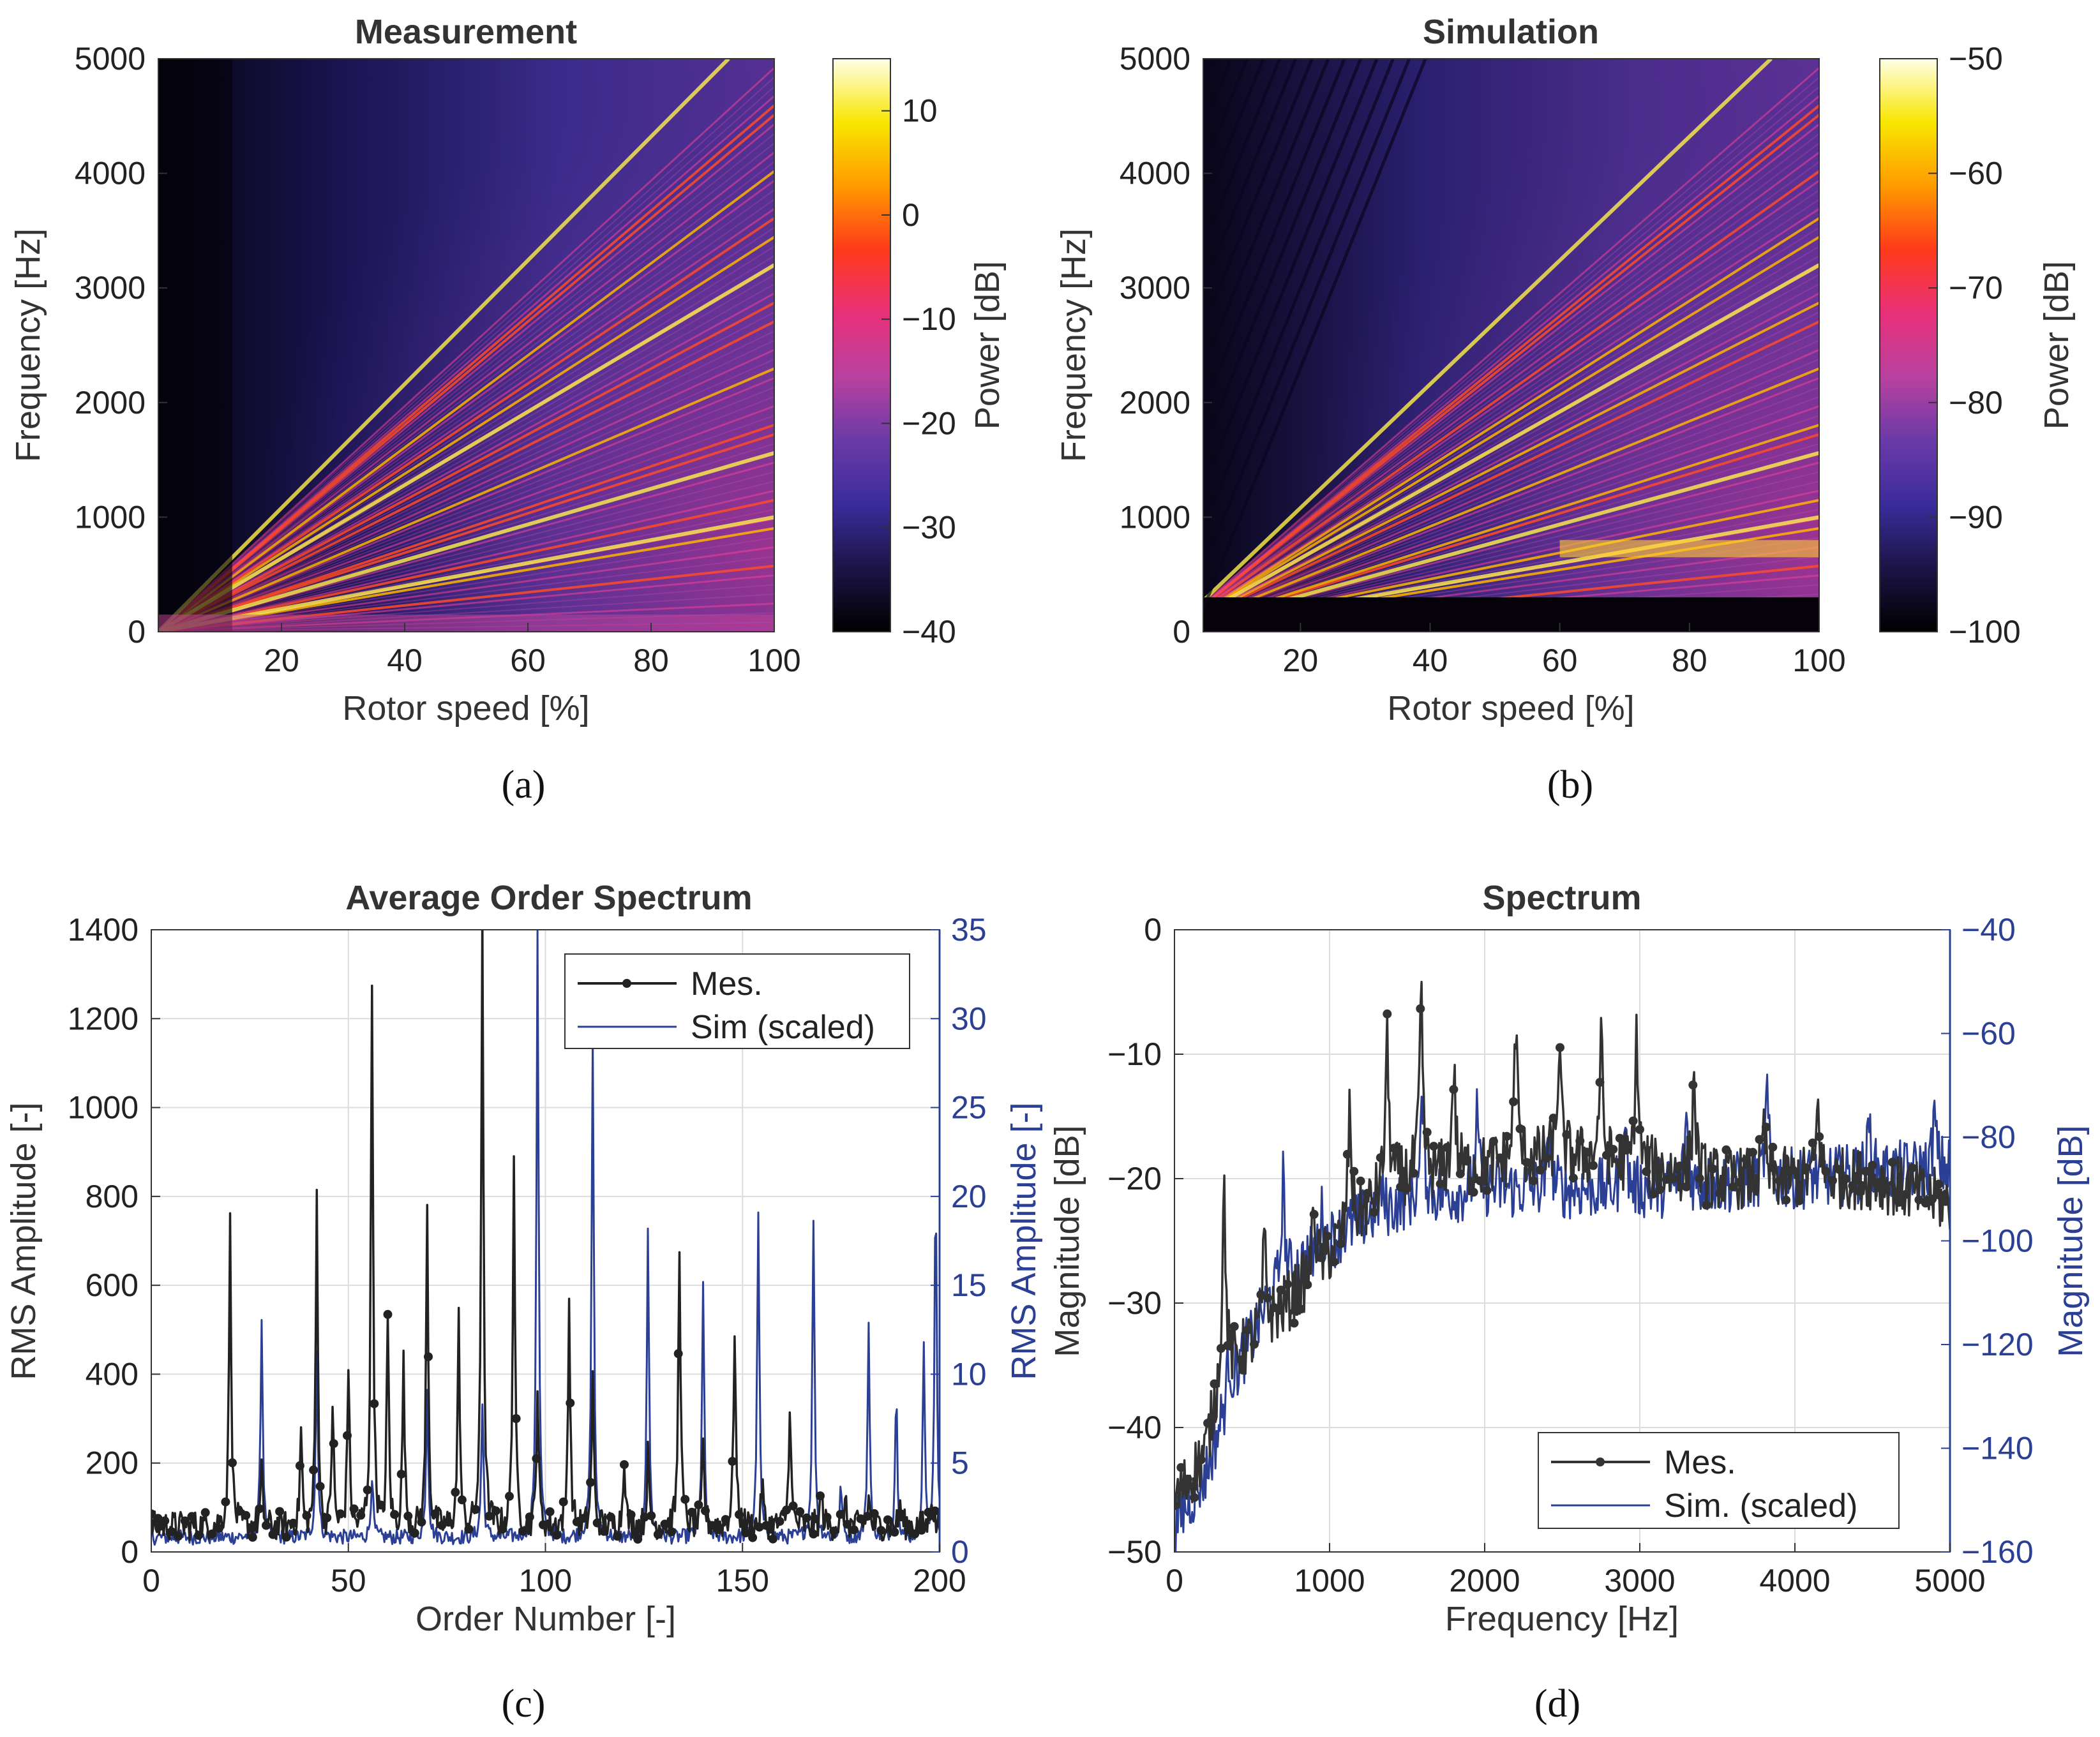 This screenshot has width=2100, height=1737. I want to click on panel-d-series, so click(1562, 1266).